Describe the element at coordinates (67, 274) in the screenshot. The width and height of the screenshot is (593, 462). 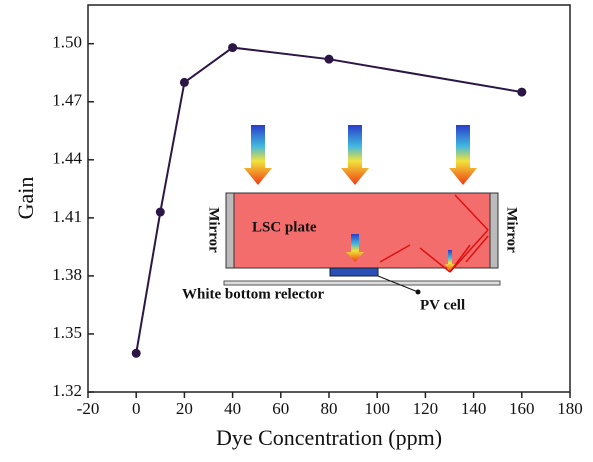
I see `y-tick-label: 1.38` at that location.